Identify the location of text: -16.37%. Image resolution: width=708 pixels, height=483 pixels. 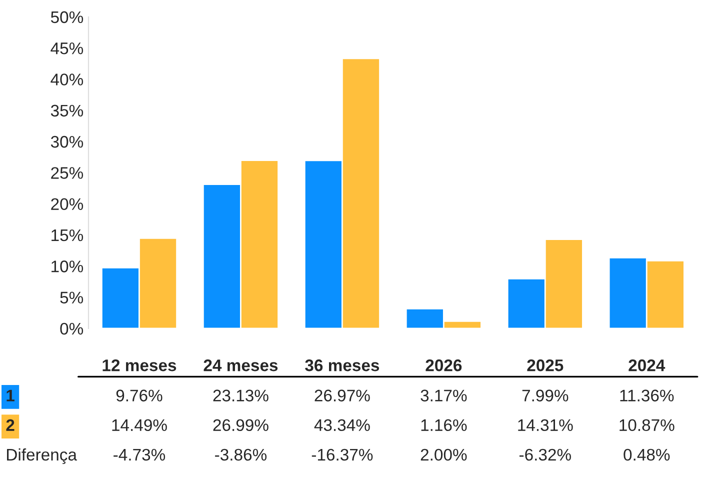
(342, 454).